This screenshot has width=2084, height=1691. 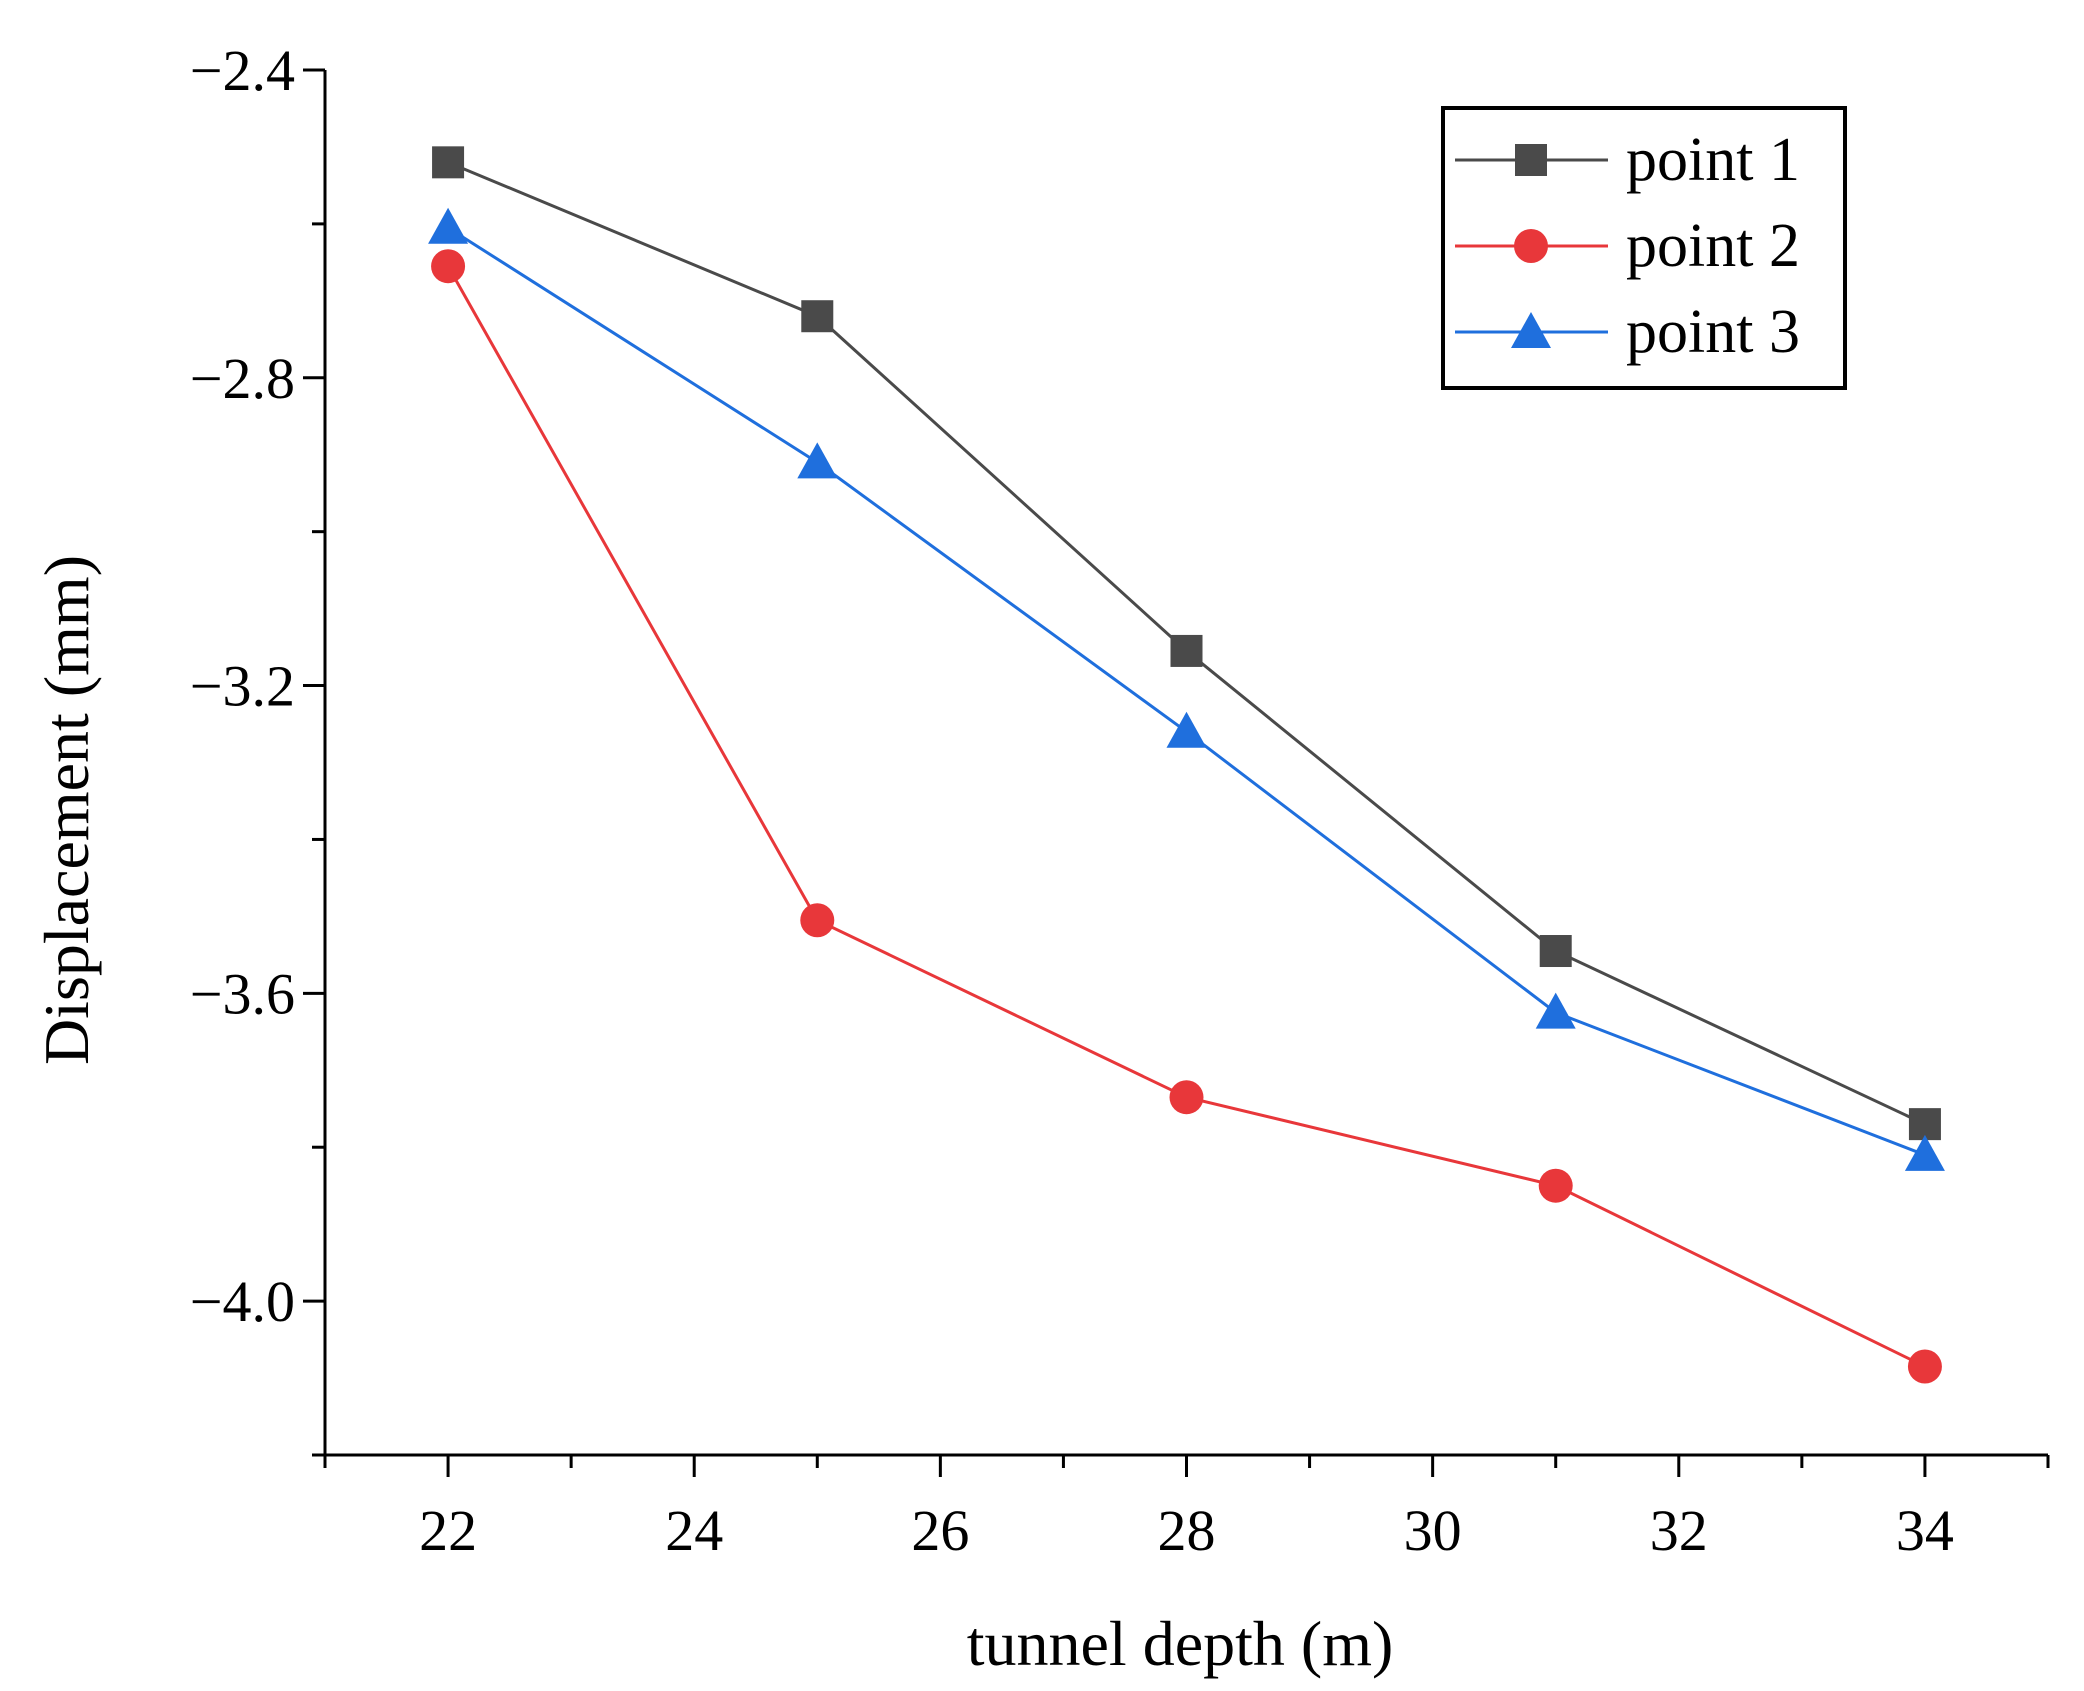 I want to click on legend-label: point 2, so click(x=1713, y=246).